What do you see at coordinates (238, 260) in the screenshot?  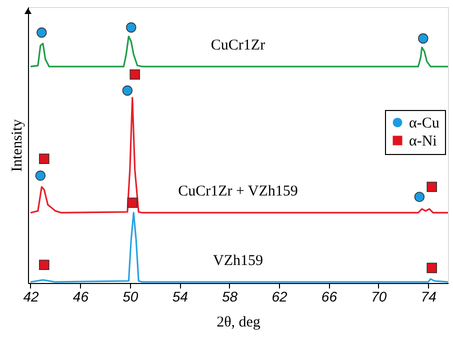 I see `series-label: VZh159` at bounding box center [238, 260].